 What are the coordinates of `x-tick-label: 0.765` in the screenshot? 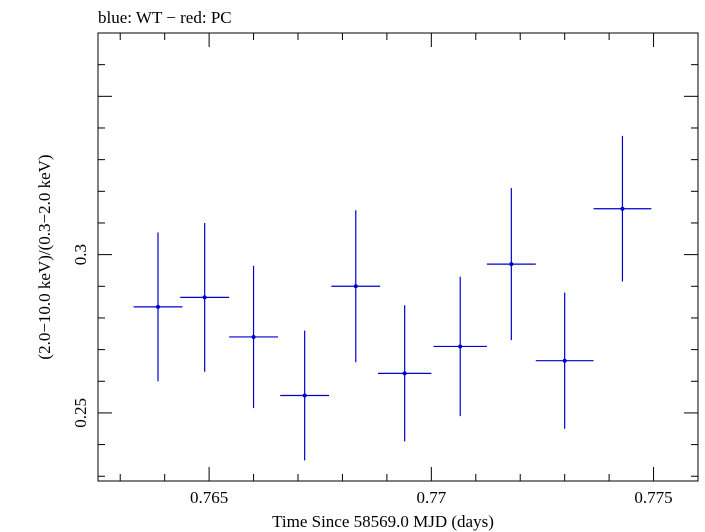 It's located at (209, 497).